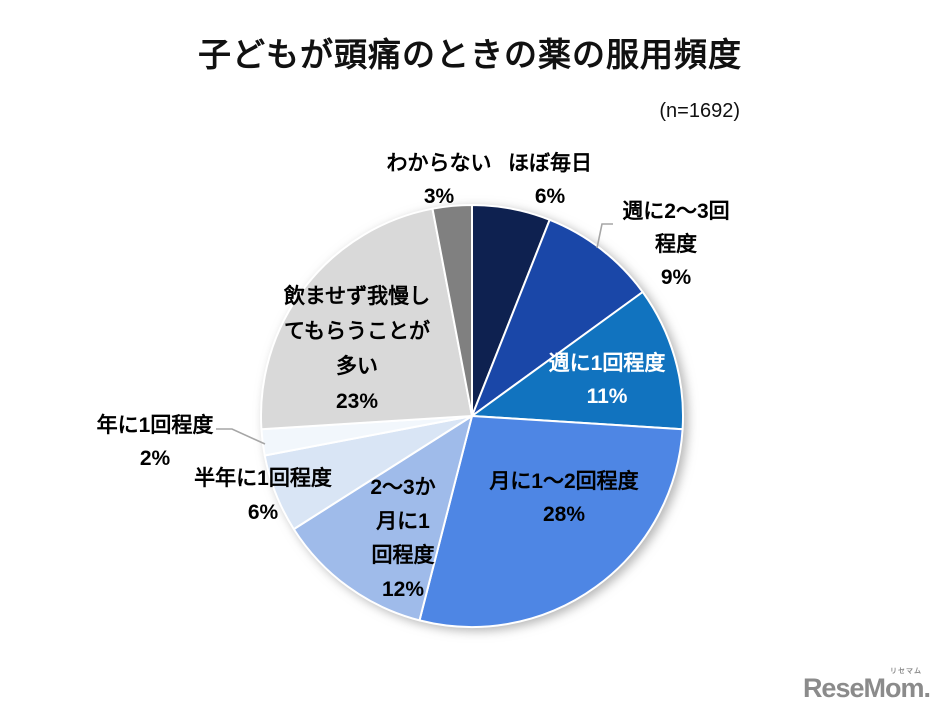  What do you see at coordinates (550, 179) in the screenshot?
I see `slice-label-1: ほぼ毎日 6%` at bounding box center [550, 179].